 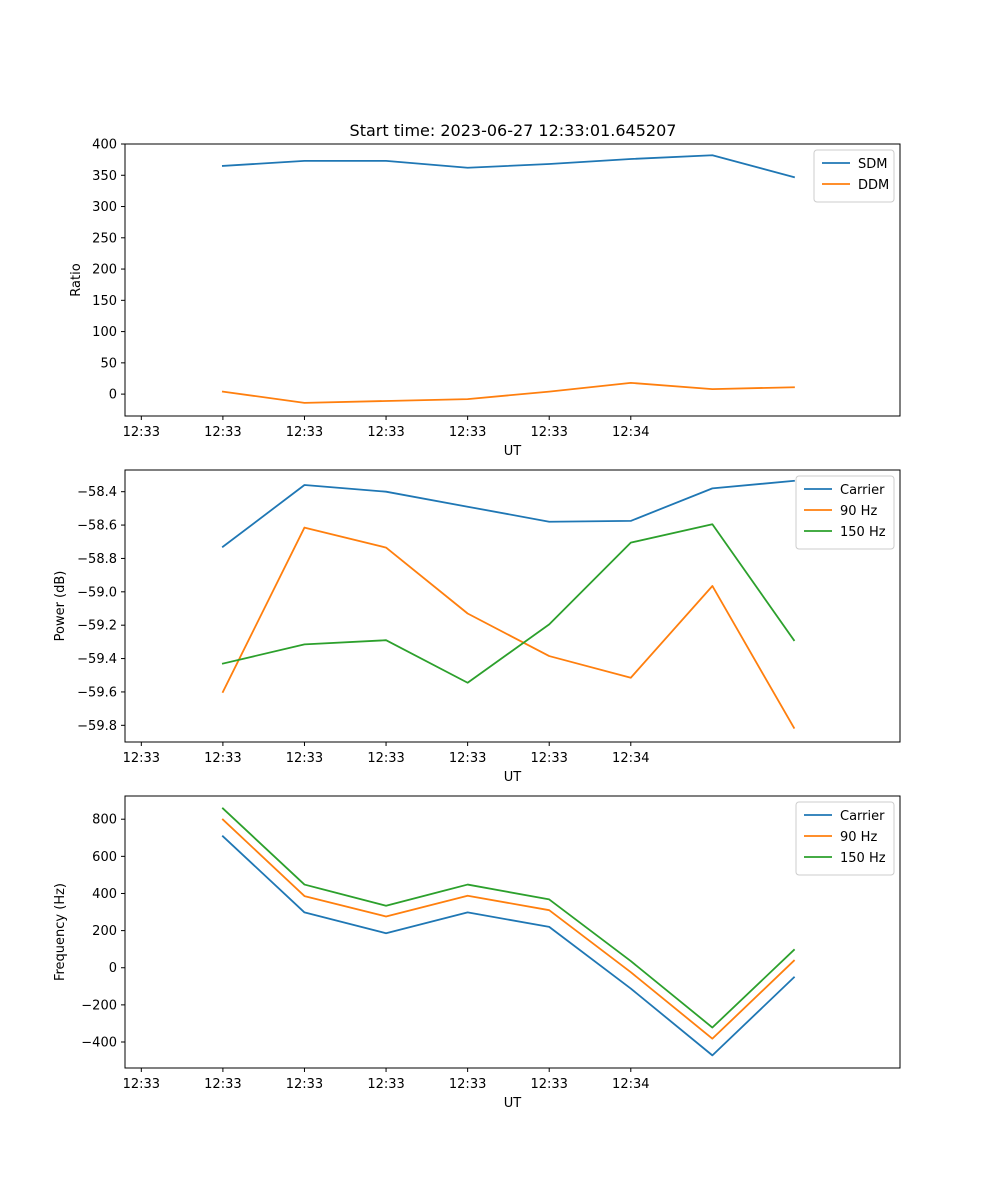 I want to click on y-axis-label: Ratio, so click(x=76, y=279).